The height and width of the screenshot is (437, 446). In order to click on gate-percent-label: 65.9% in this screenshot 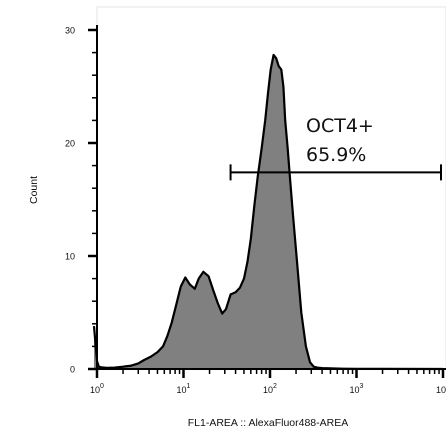, I will do `click(336, 155)`.